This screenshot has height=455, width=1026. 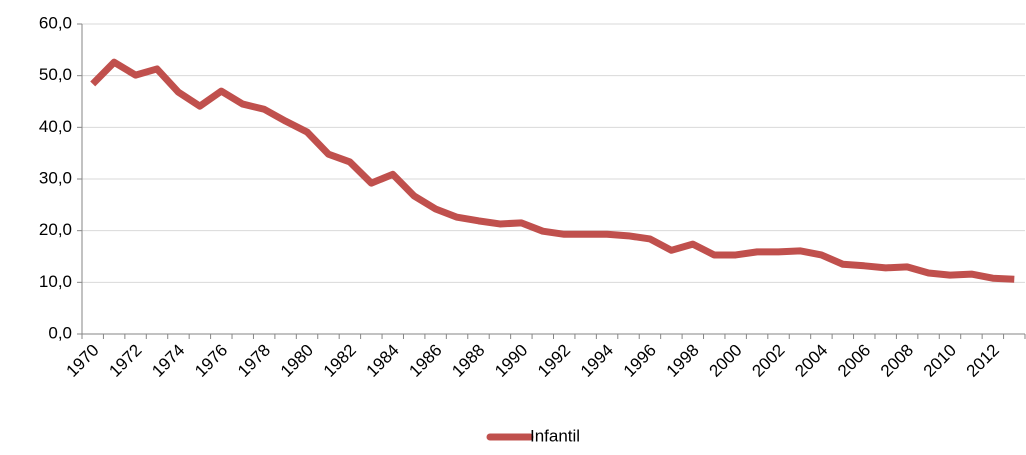 What do you see at coordinates (983, 361) in the screenshot?
I see `x-tick-label: 2012` at bounding box center [983, 361].